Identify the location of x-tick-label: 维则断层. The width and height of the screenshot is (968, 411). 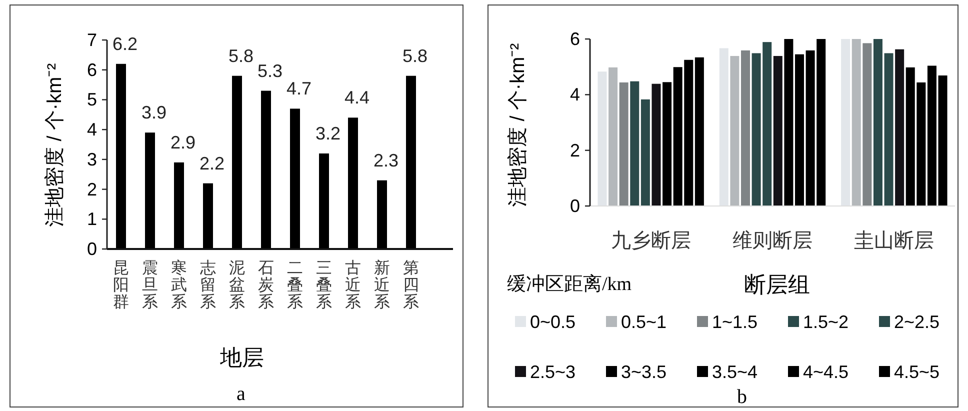
(772, 241).